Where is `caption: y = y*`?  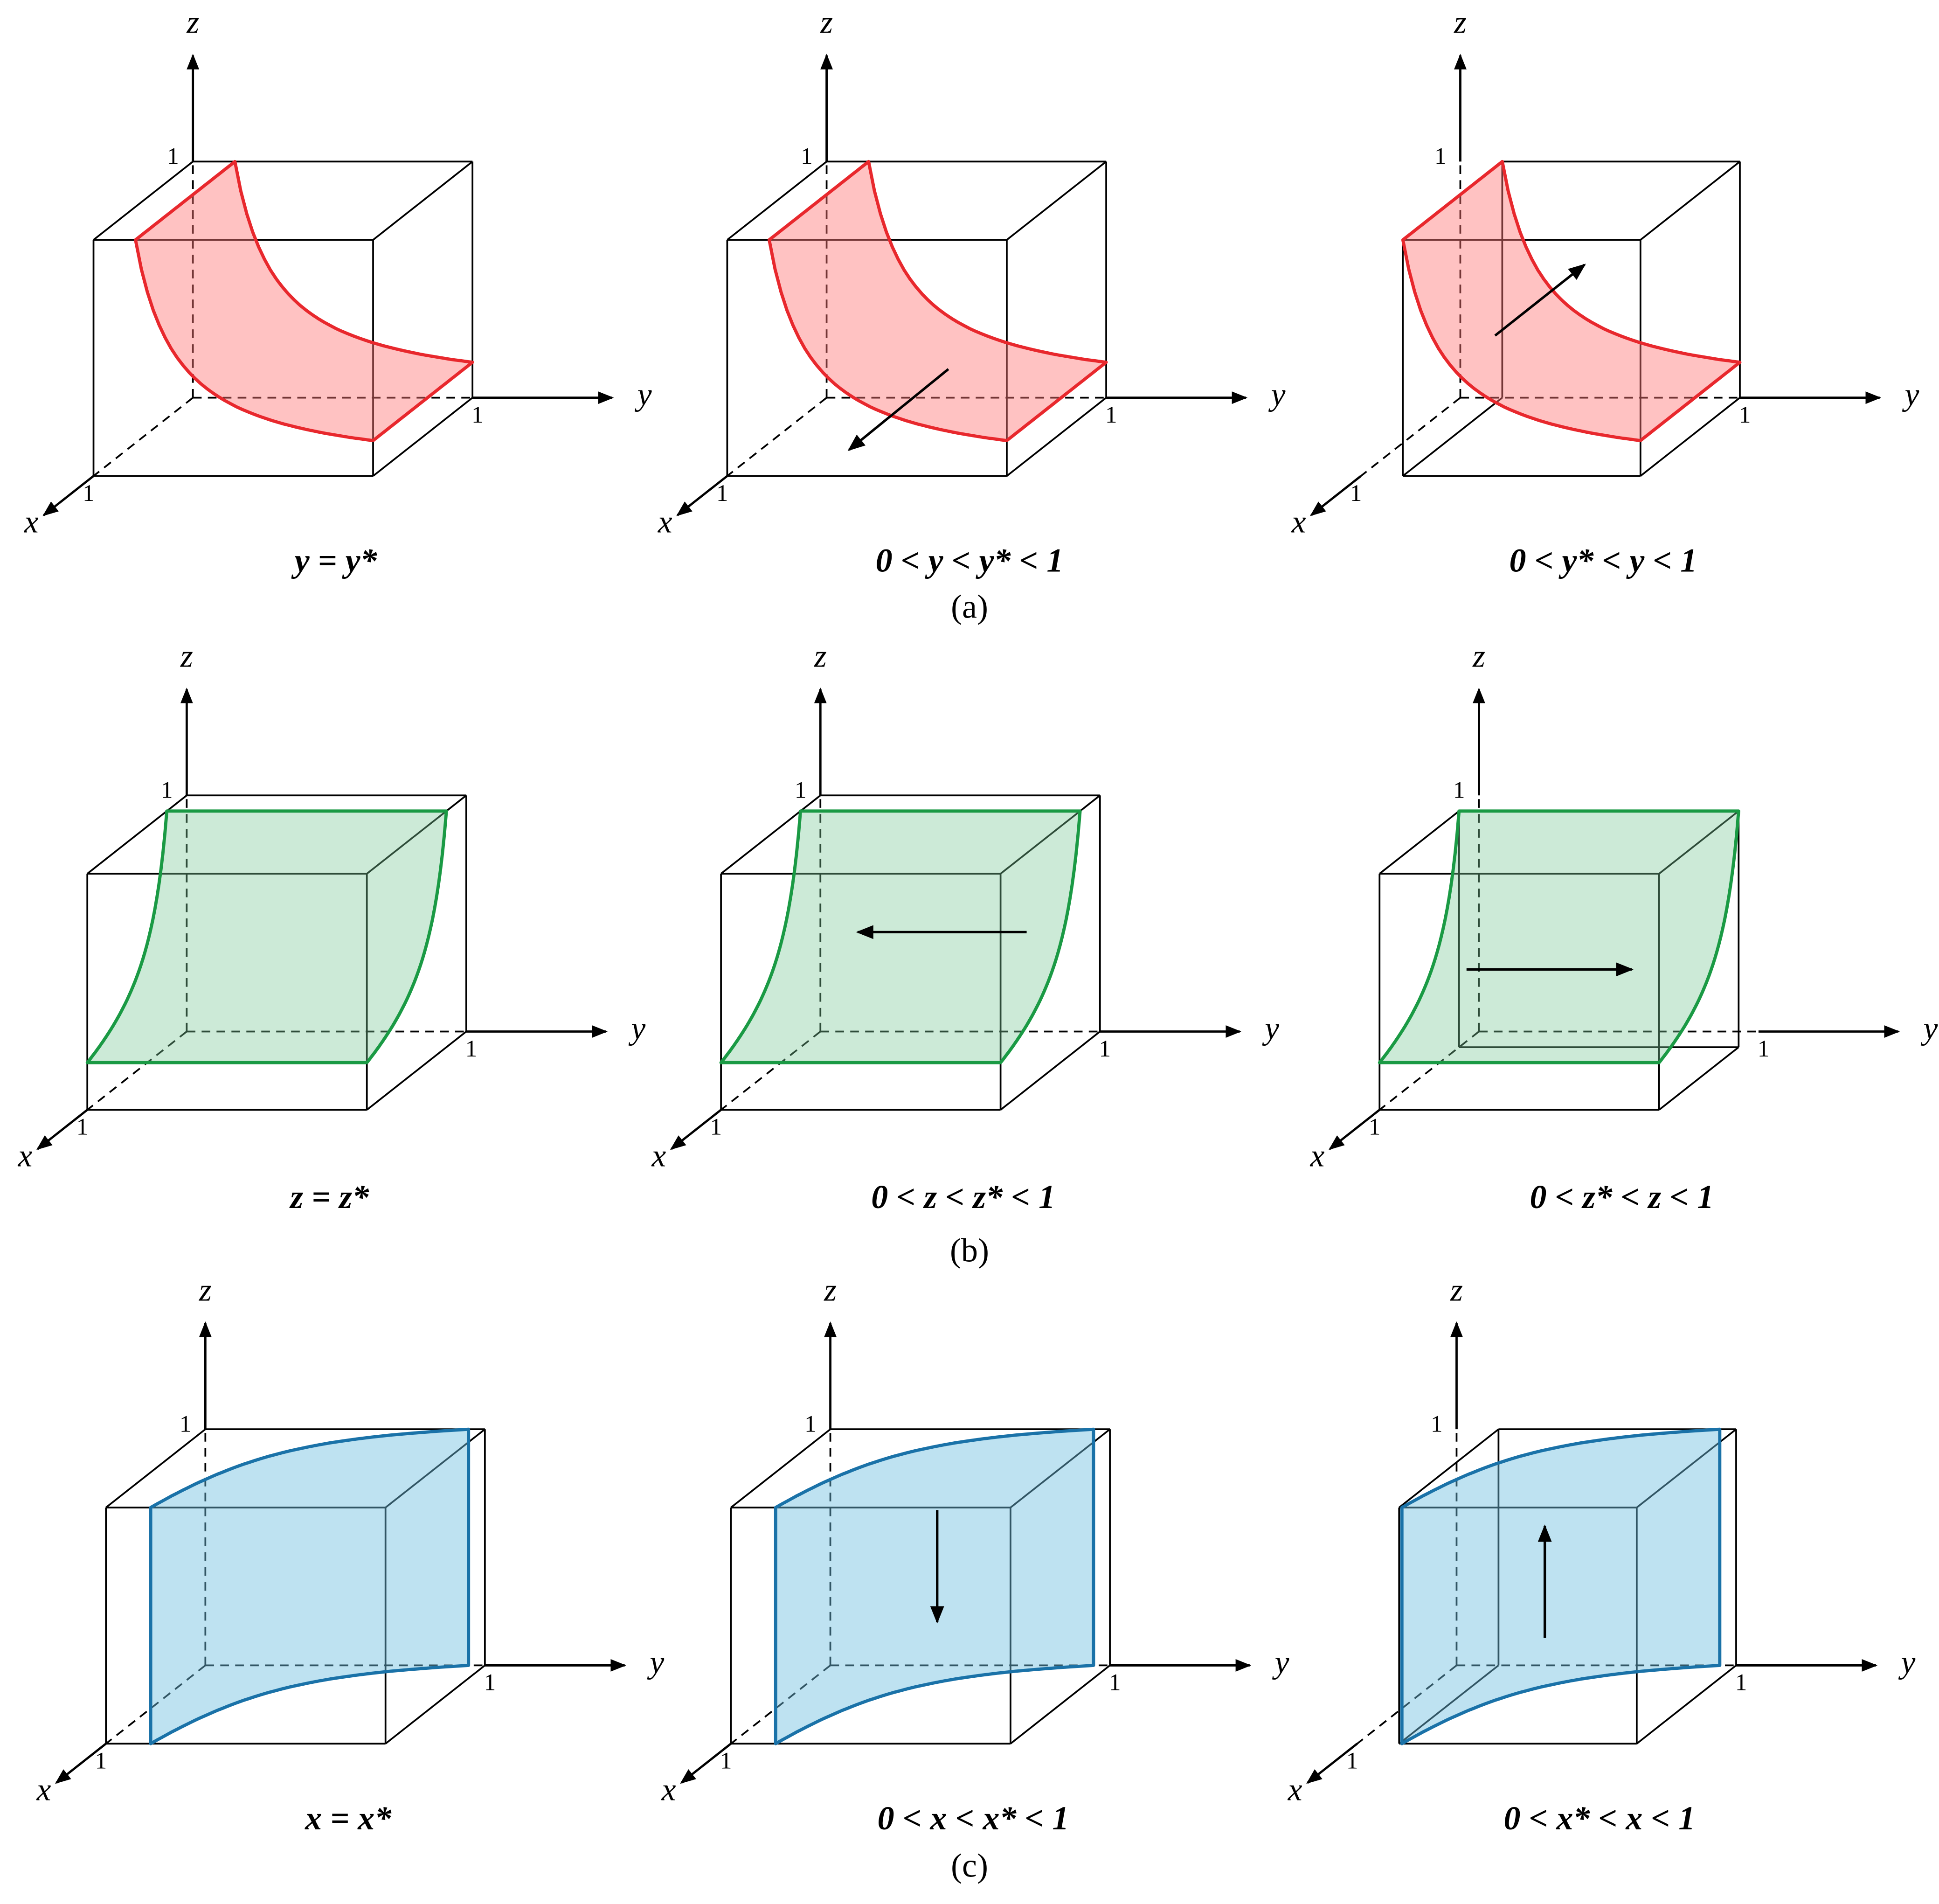
caption: y = y* is located at coordinates (334, 560).